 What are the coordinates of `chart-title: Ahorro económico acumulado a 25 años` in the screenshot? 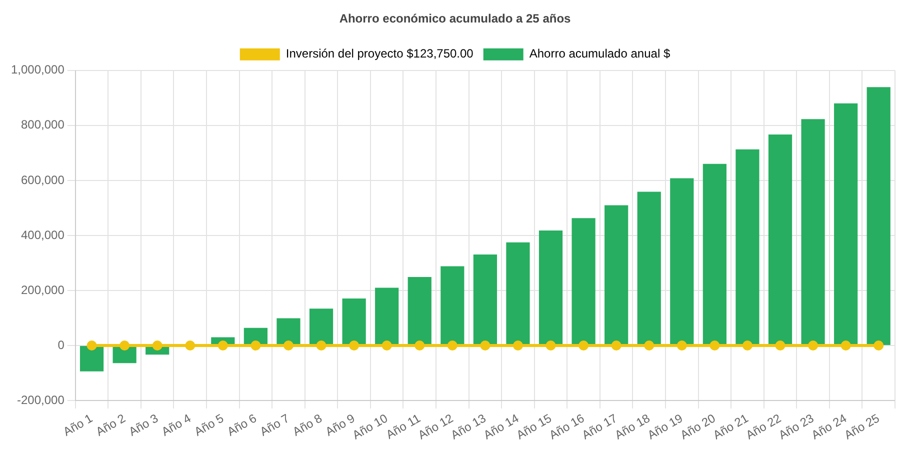 It's located at (455, 19).